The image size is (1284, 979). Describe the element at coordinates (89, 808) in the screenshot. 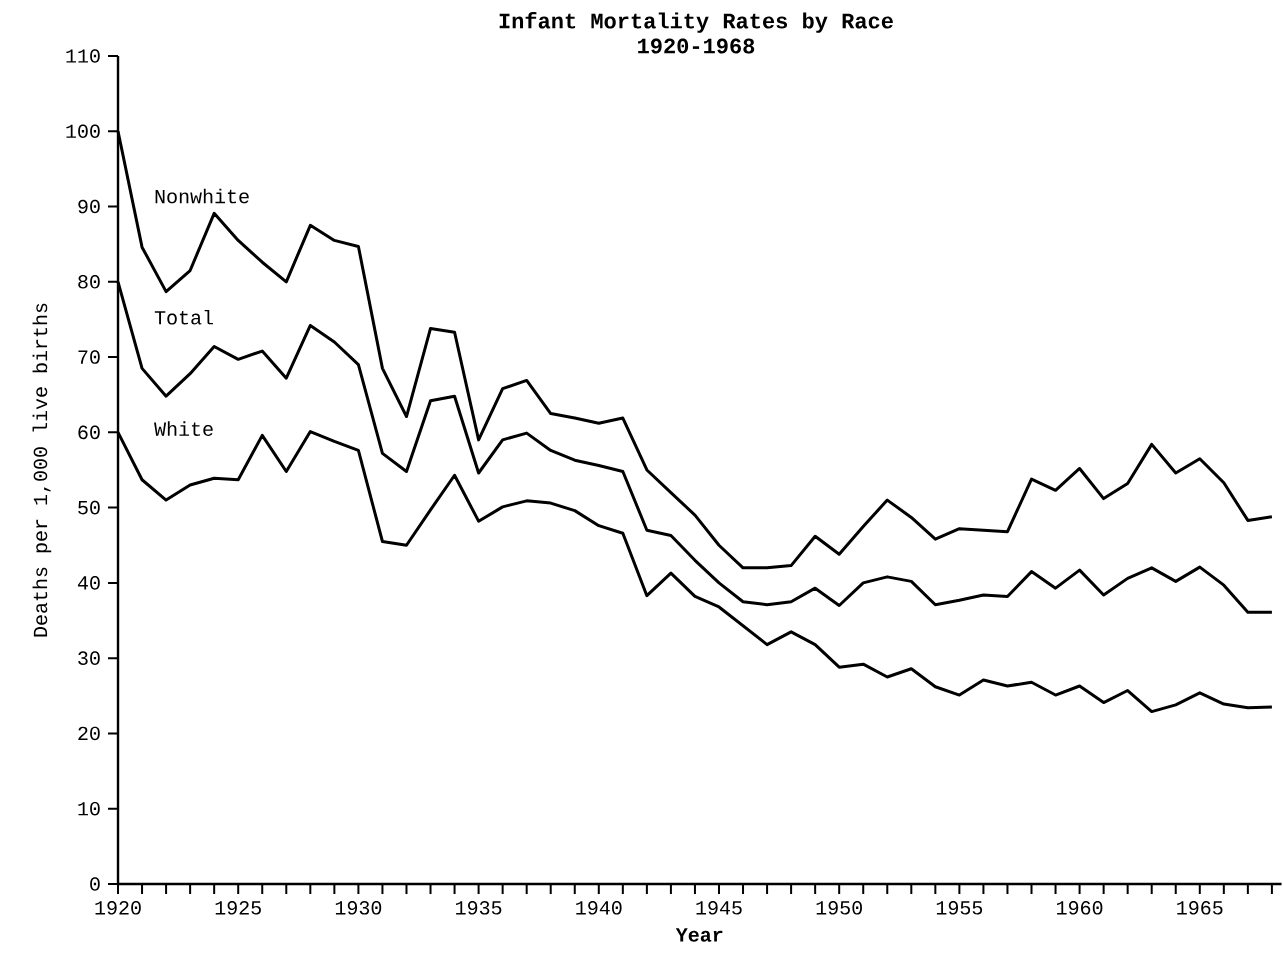

I see `y-tick-label: 10` at that location.